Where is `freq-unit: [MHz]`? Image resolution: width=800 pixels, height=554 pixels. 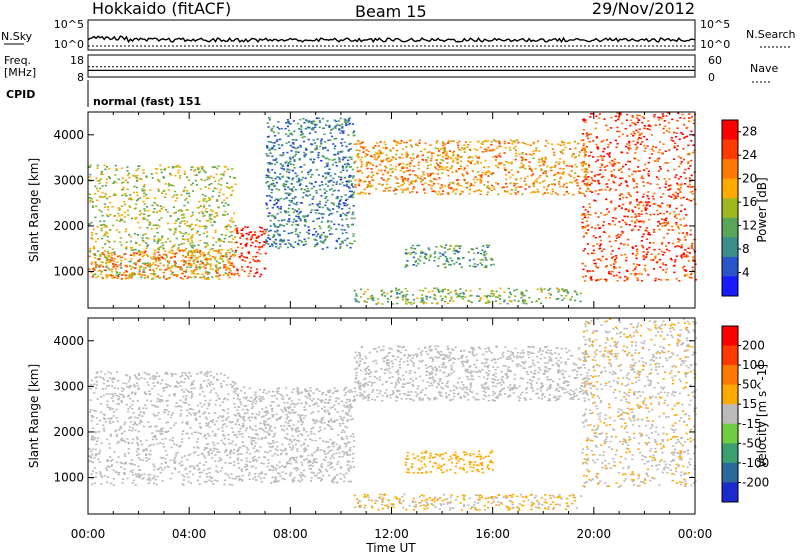 freq-unit: [MHz] is located at coordinates (20, 72).